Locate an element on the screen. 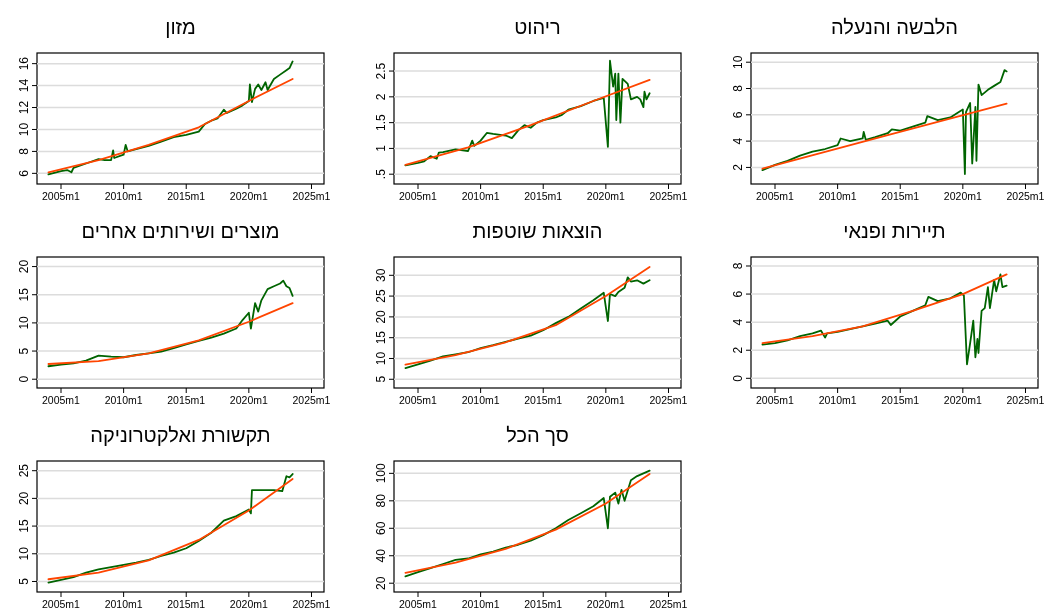 The height and width of the screenshot is (613, 1048). y-tick-label: 16 is located at coordinates (24, 63).